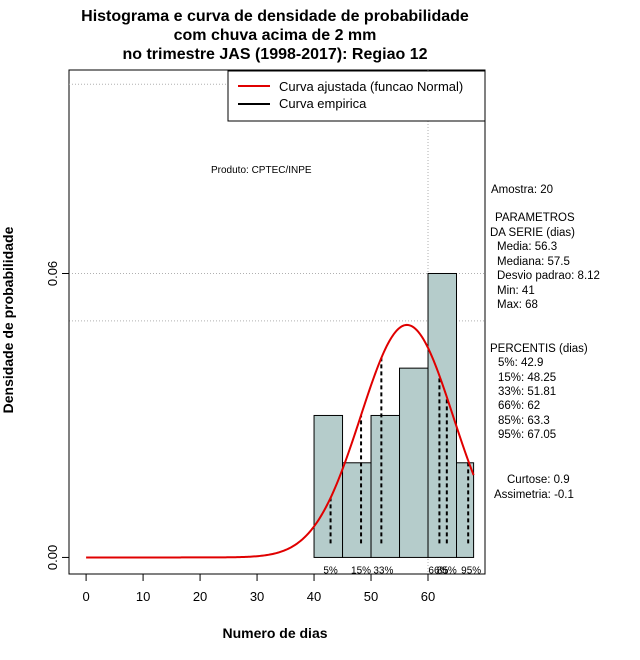  Describe the element at coordinates (471, 570) in the screenshot. I see `percentile-label: 95%` at that location.